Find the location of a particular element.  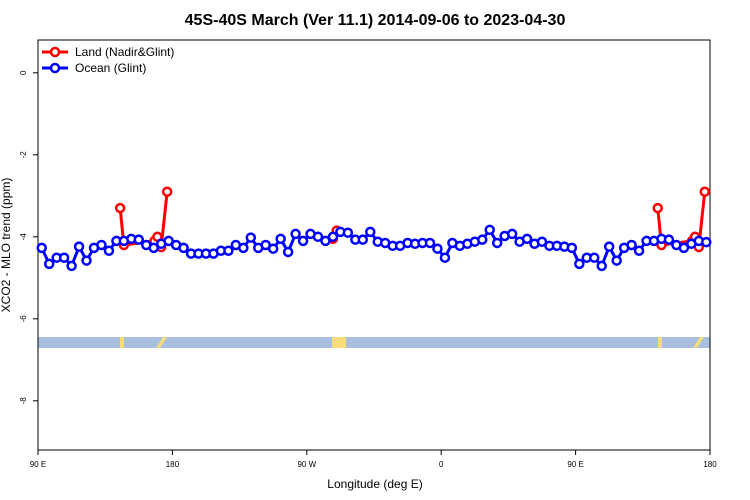

surface-strip is located at coordinates (374, 342).